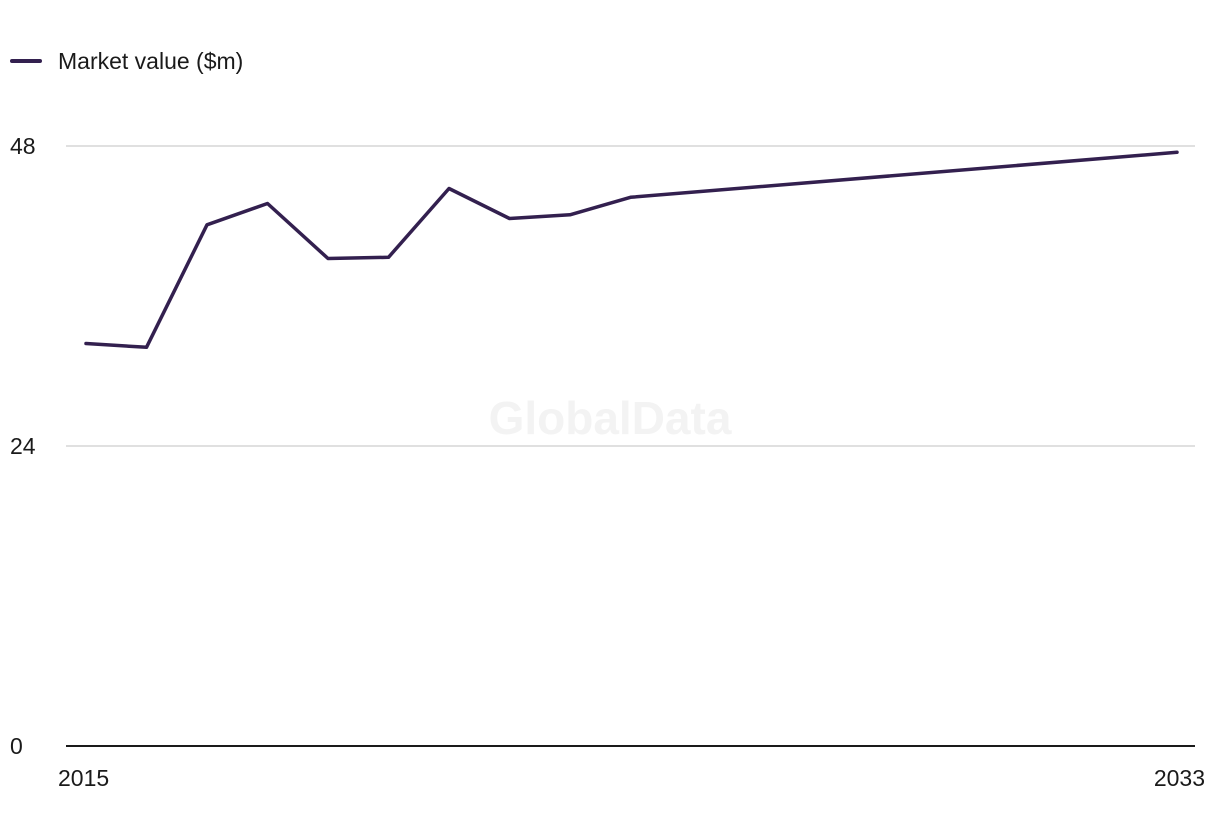 The height and width of the screenshot is (836, 1220). I want to click on data-point-2021, so click(449, 189).